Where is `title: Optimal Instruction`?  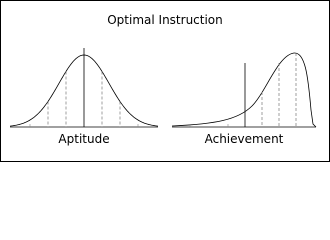
title: Optimal Instruction is located at coordinates (165, 20).